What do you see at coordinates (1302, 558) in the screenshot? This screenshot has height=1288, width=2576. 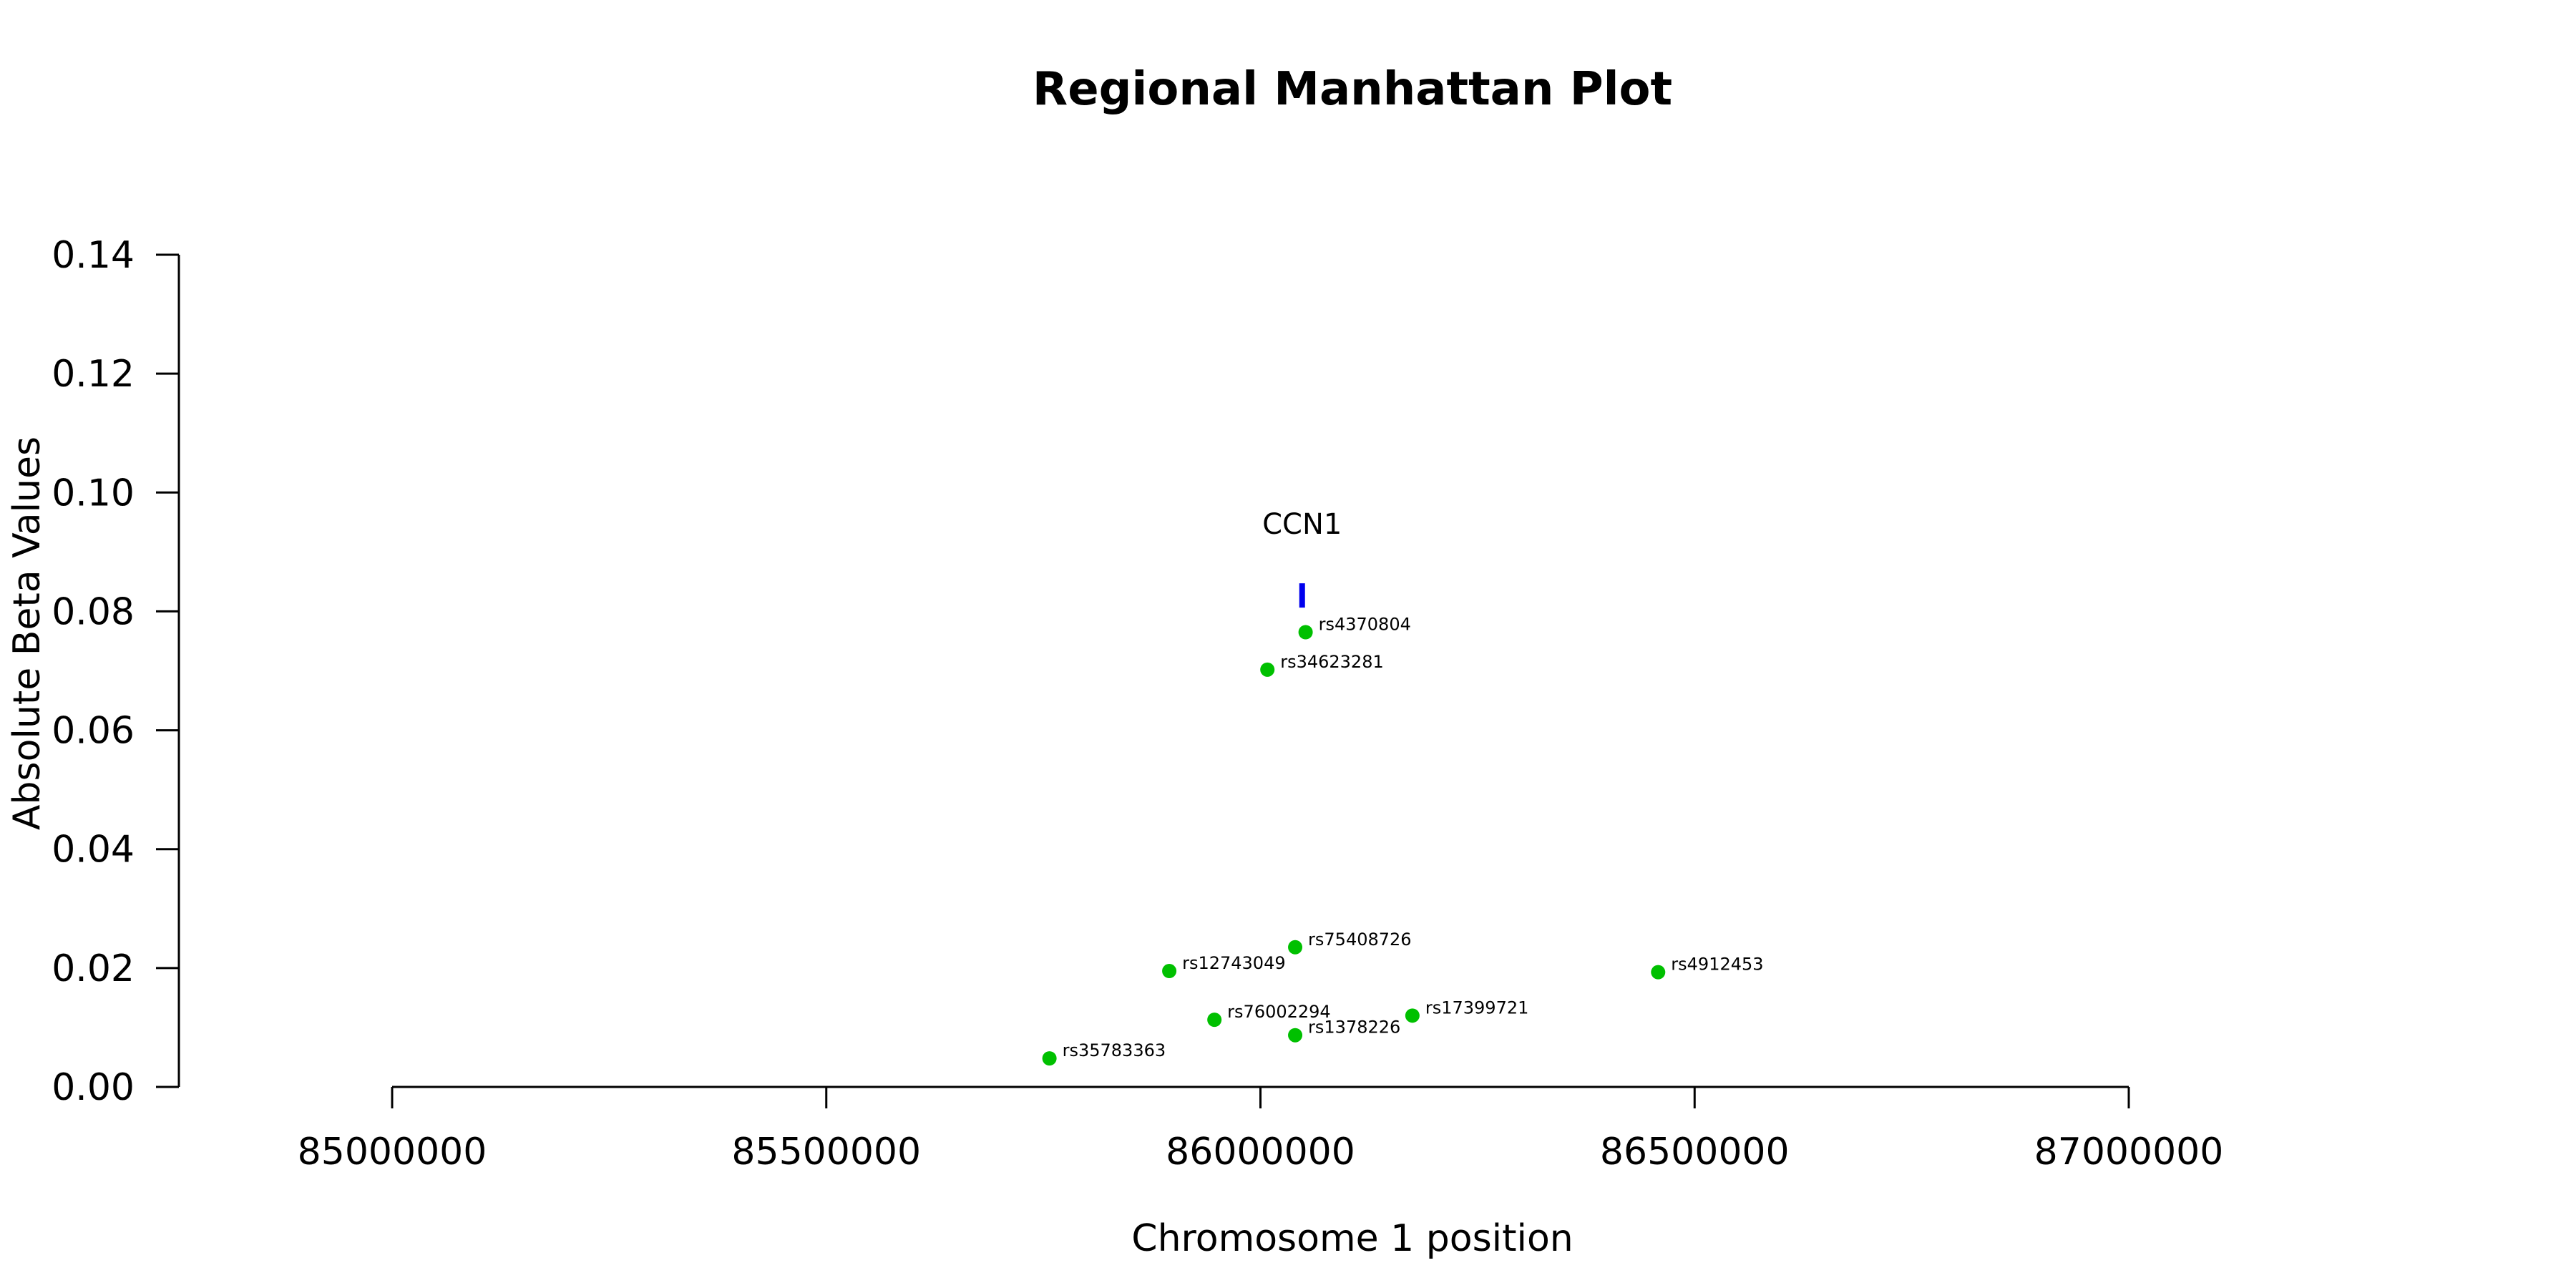 I see `gene-track: CCN1` at bounding box center [1302, 558].